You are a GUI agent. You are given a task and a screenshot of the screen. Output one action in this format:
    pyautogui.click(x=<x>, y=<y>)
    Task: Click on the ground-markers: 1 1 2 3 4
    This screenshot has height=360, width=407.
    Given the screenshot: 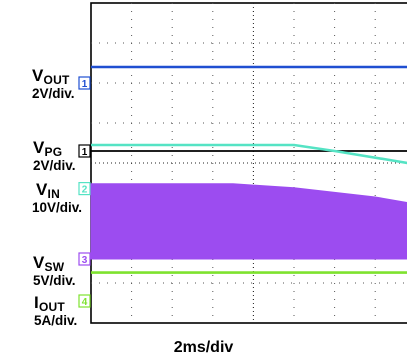 What is the action you would take?
    pyautogui.click(x=84, y=192)
    